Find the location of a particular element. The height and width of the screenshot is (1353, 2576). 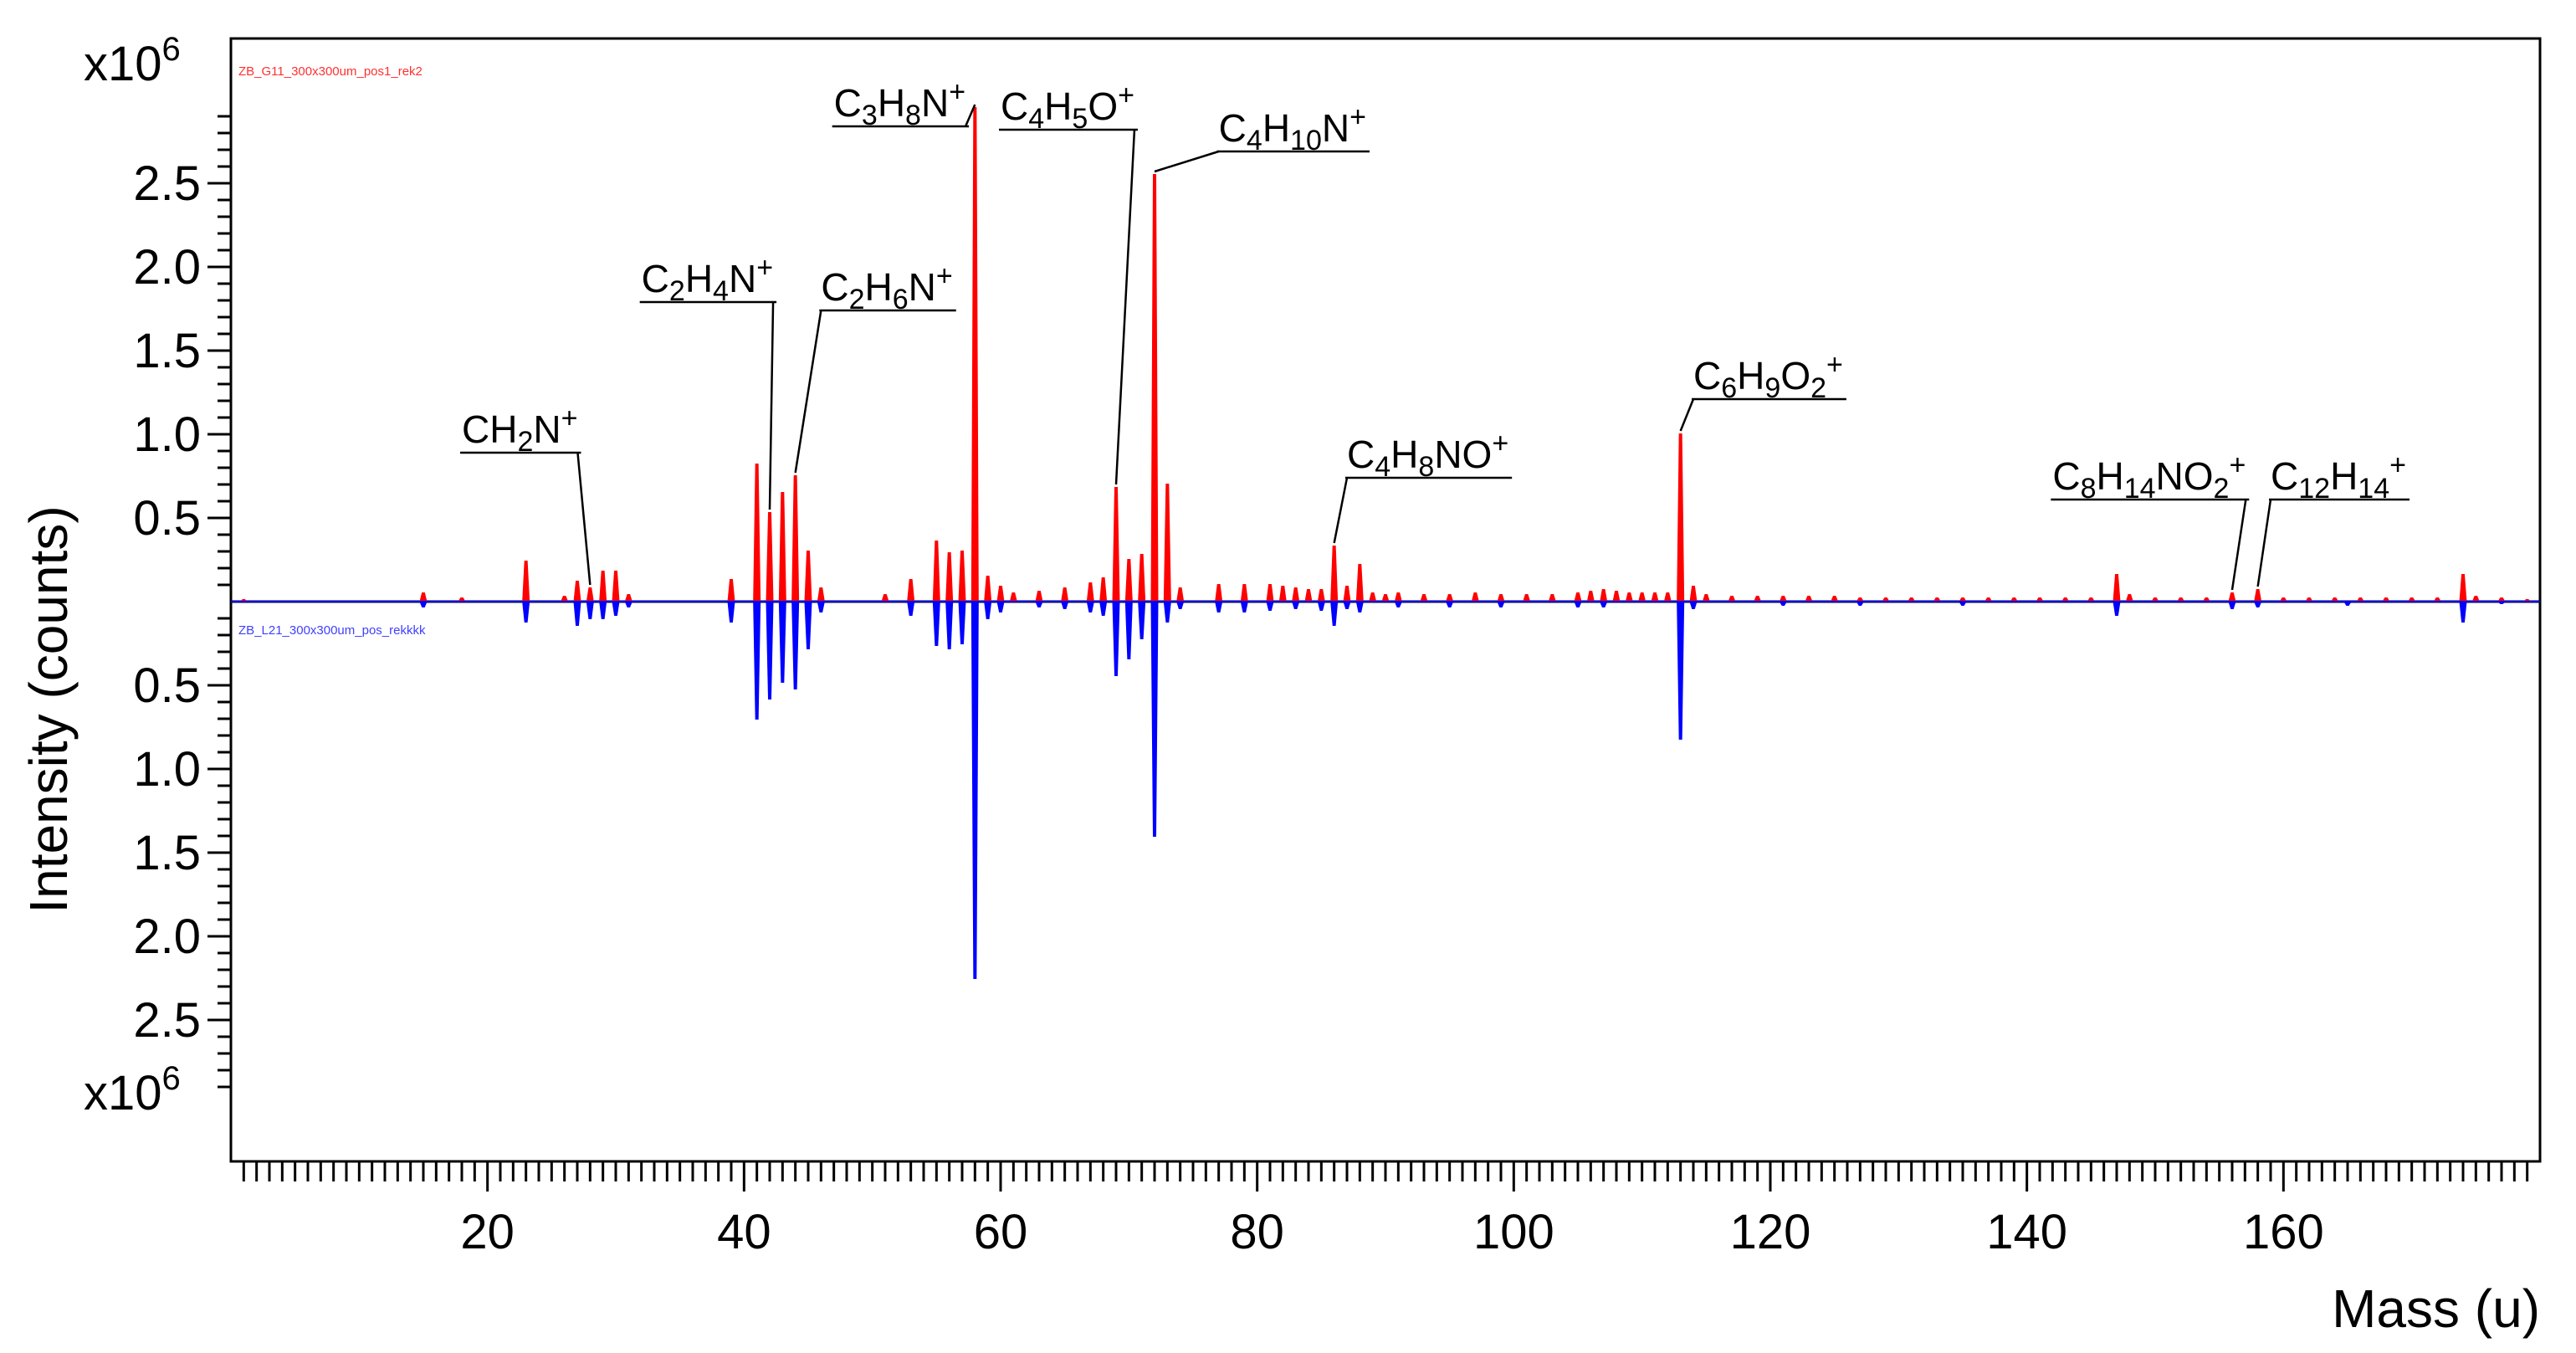

x-axis-ticks: 20 40 60 80 100 120 140 160 is located at coordinates (1386, 1210).